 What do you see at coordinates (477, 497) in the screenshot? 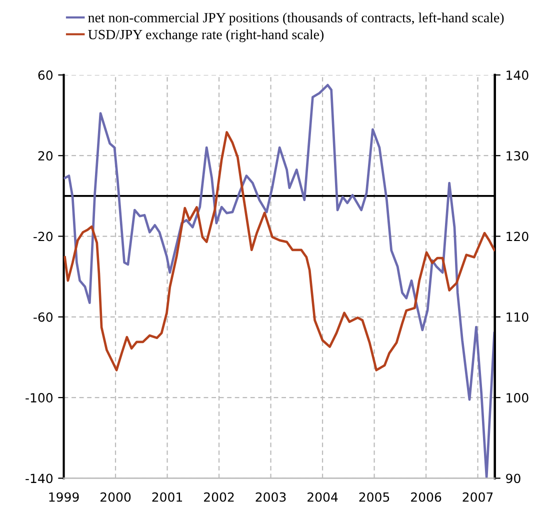
I see `x-tick-label: 2007` at bounding box center [477, 497].